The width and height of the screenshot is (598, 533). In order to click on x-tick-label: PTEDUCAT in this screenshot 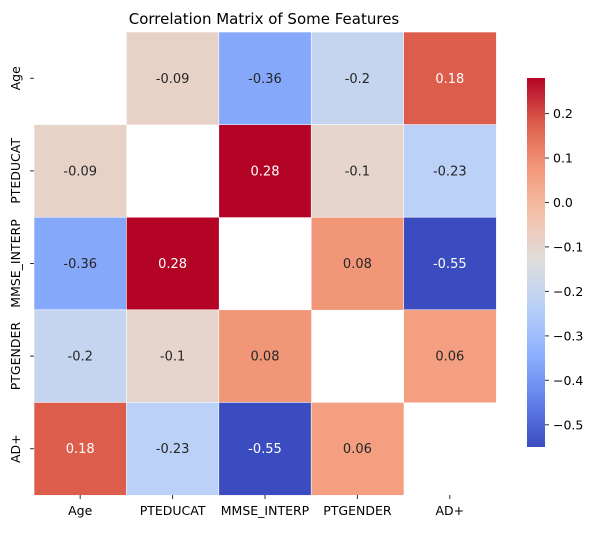, I will do `click(173, 510)`.